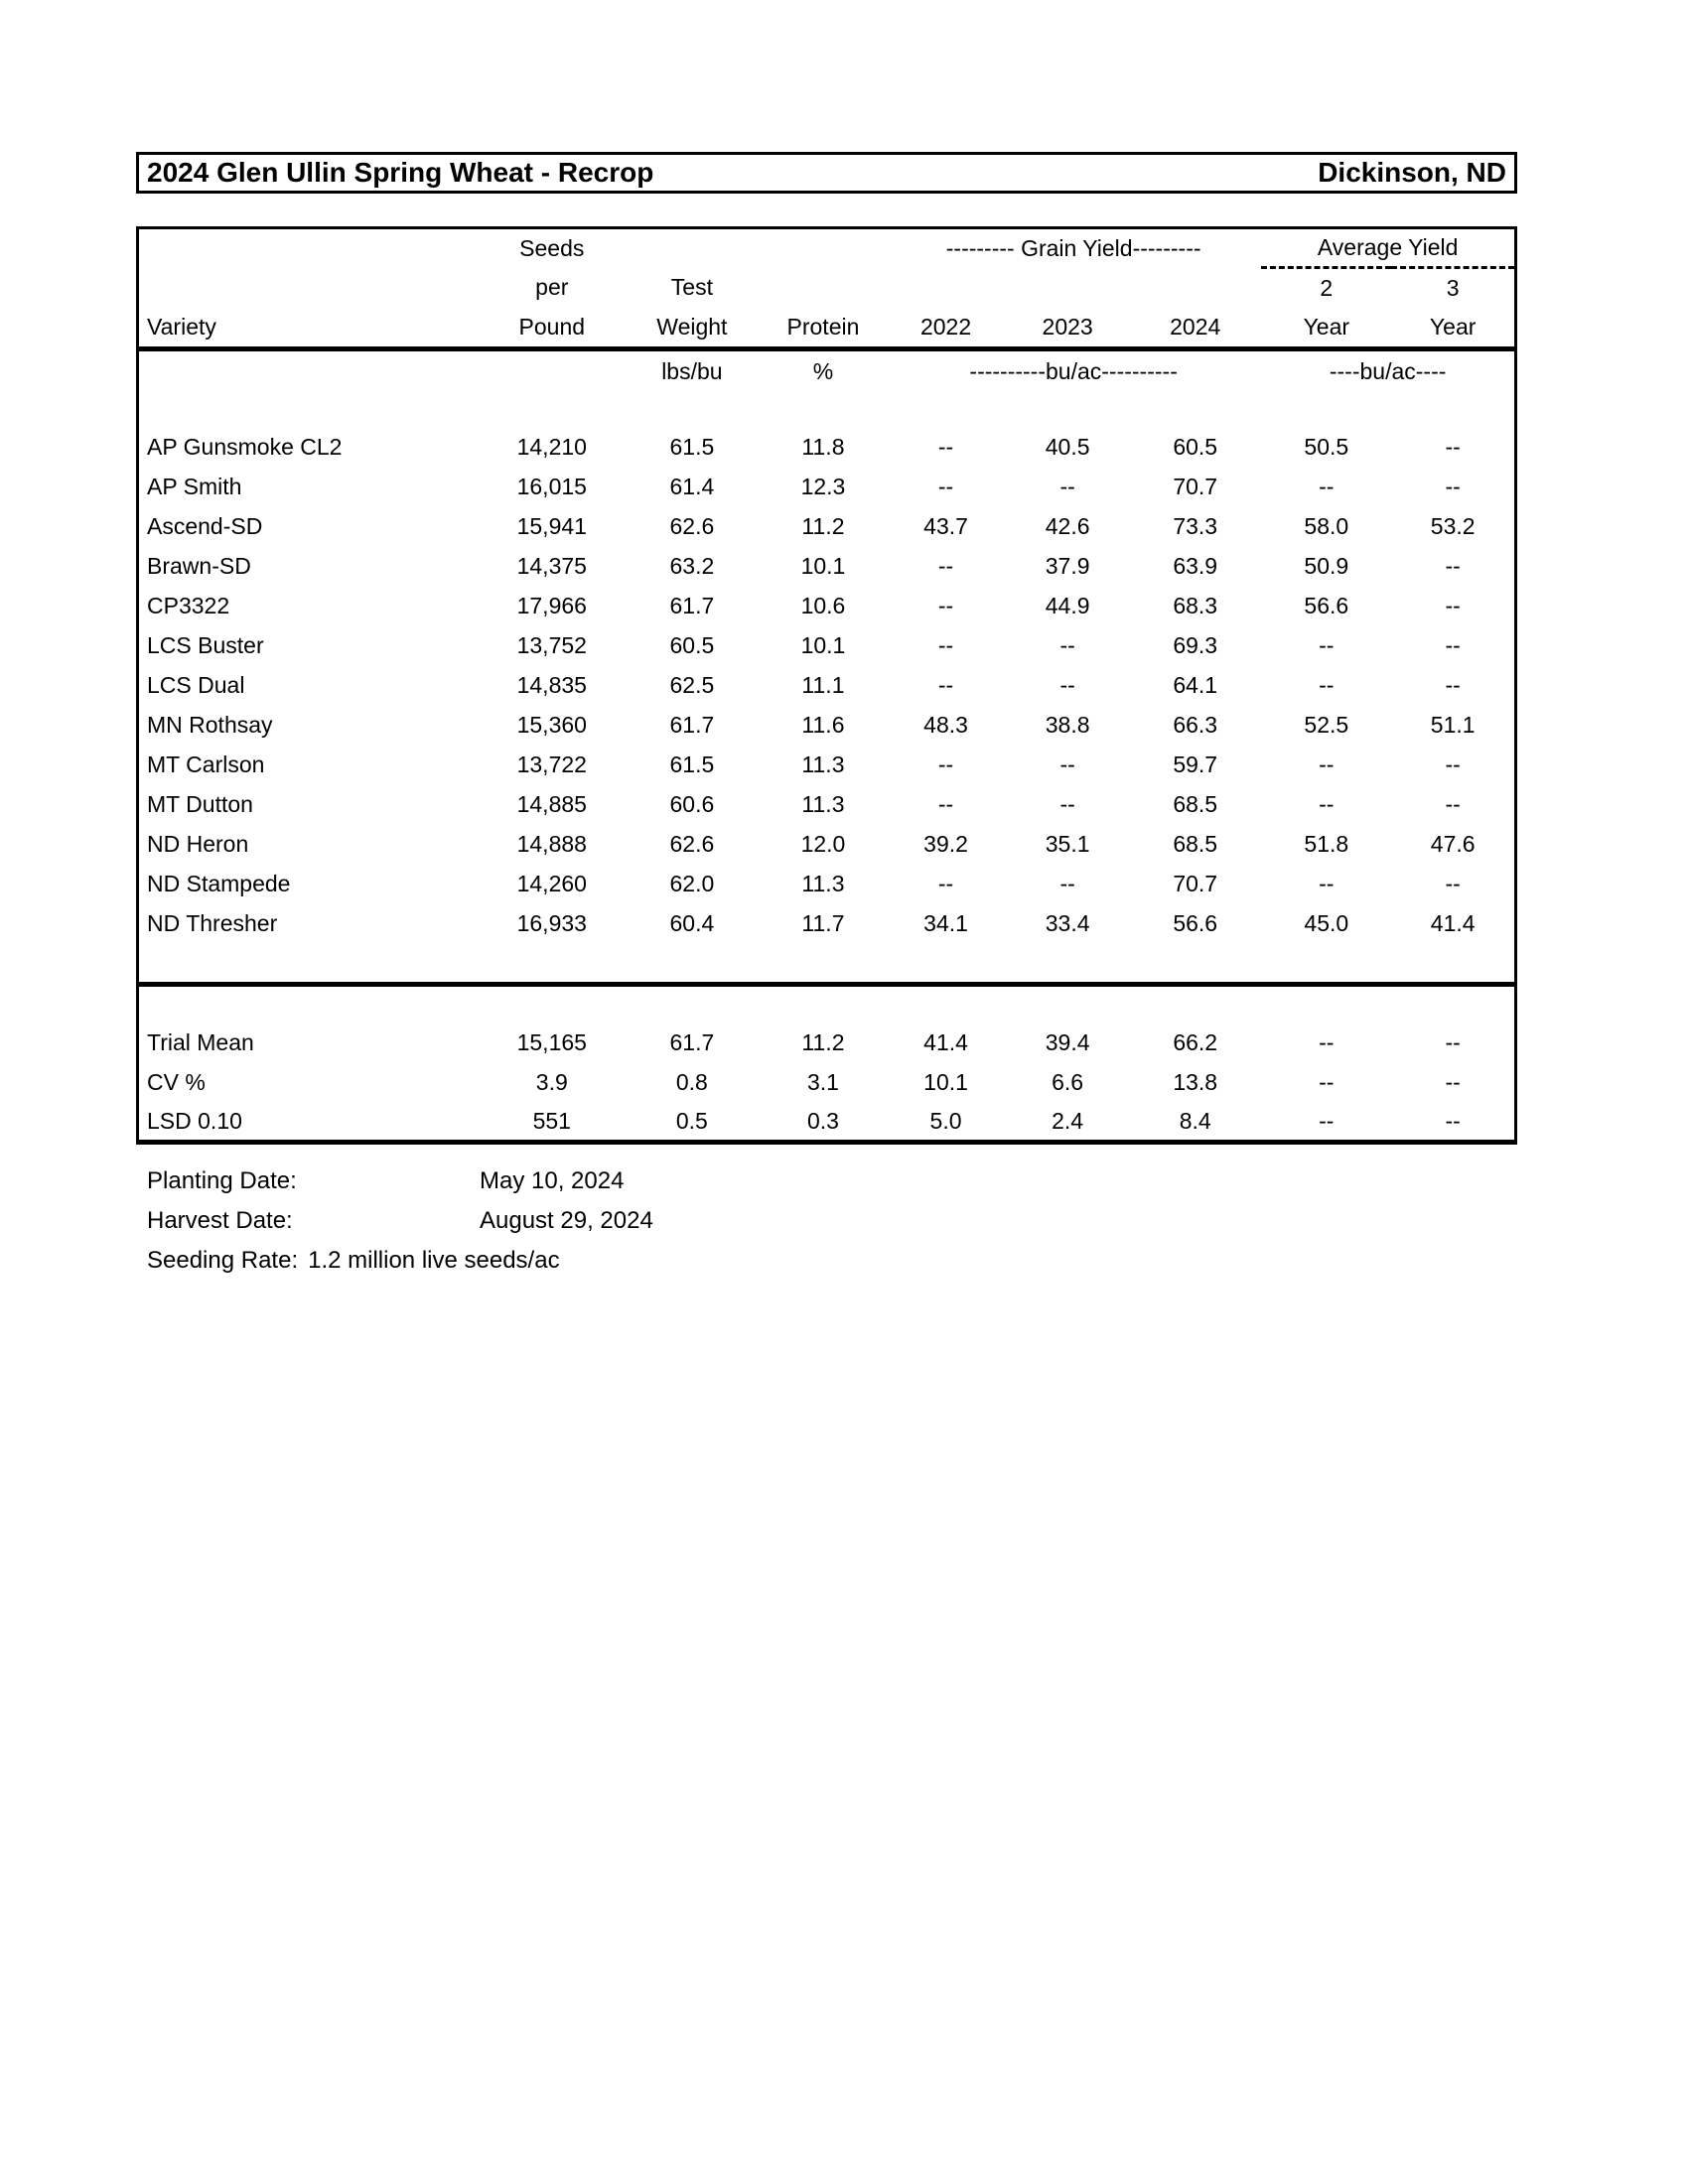 The width and height of the screenshot is (1689, 2184). I want to click on cell-2023: 38.8, so click(1068, 725).